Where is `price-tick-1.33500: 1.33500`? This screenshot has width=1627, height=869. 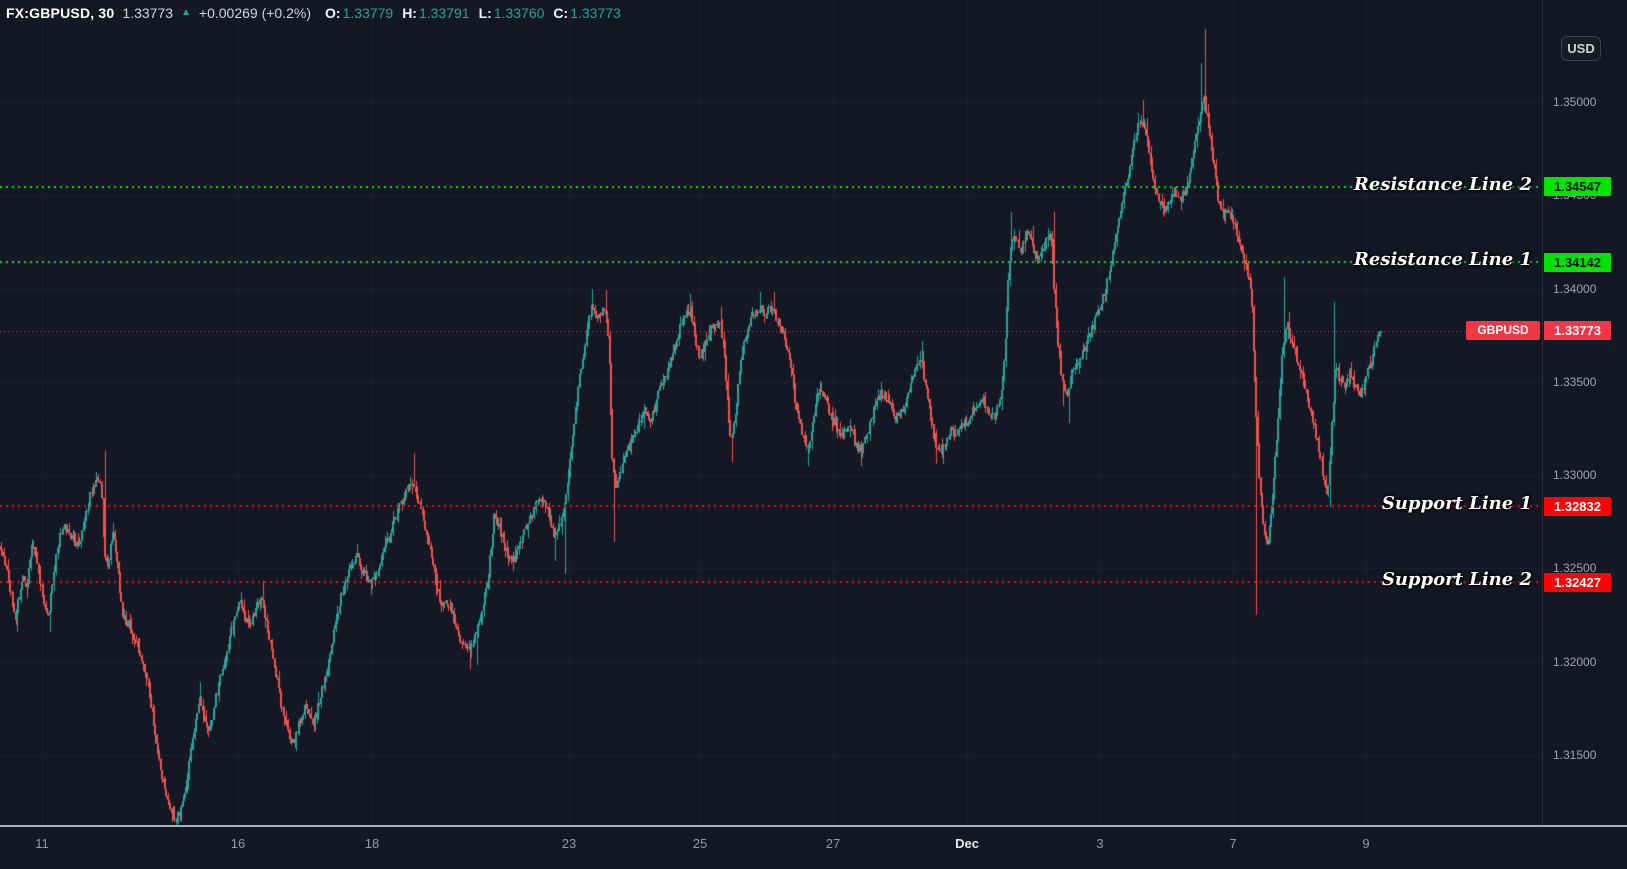 price-tick-1.33500: 1.33500 is located at coordinates (1575, 381).